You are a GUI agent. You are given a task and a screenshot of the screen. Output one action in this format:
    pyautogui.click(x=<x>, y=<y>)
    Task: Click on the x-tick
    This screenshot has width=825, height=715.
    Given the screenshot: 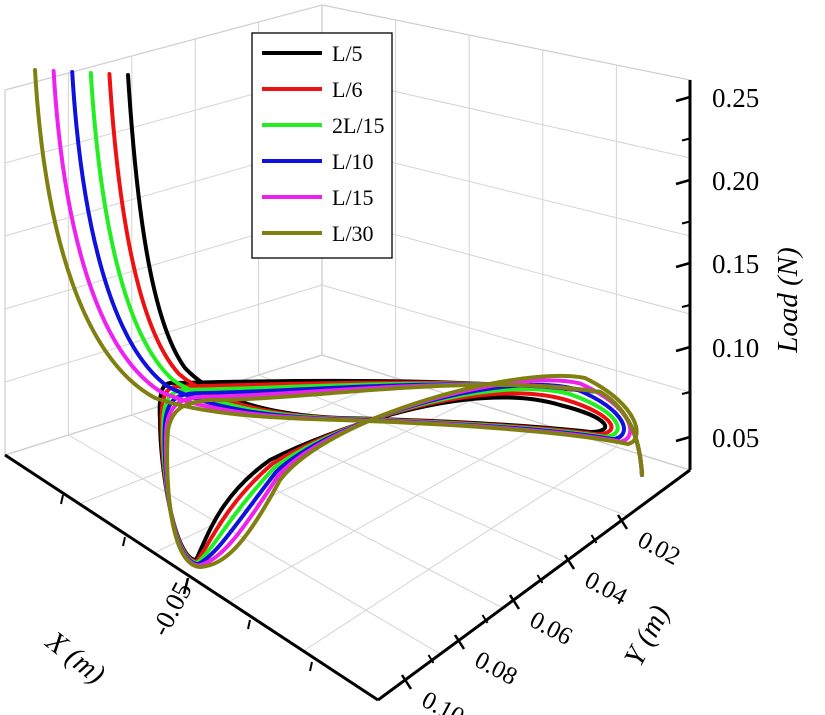 What is the action you would take?
    pyautogui.click(x=186, y=586)
    